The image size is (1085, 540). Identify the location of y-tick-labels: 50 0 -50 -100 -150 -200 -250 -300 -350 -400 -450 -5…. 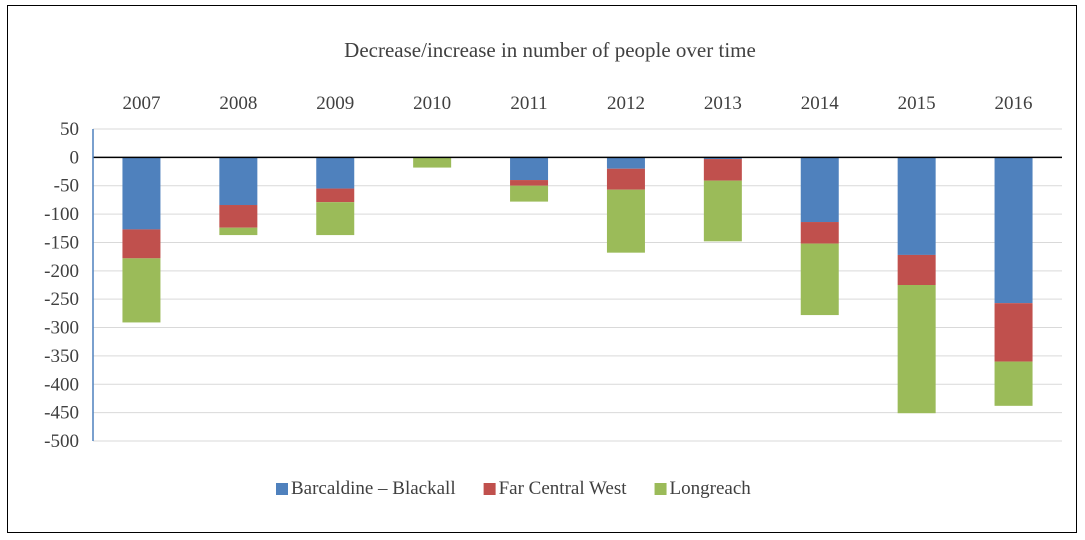
(61, 285).